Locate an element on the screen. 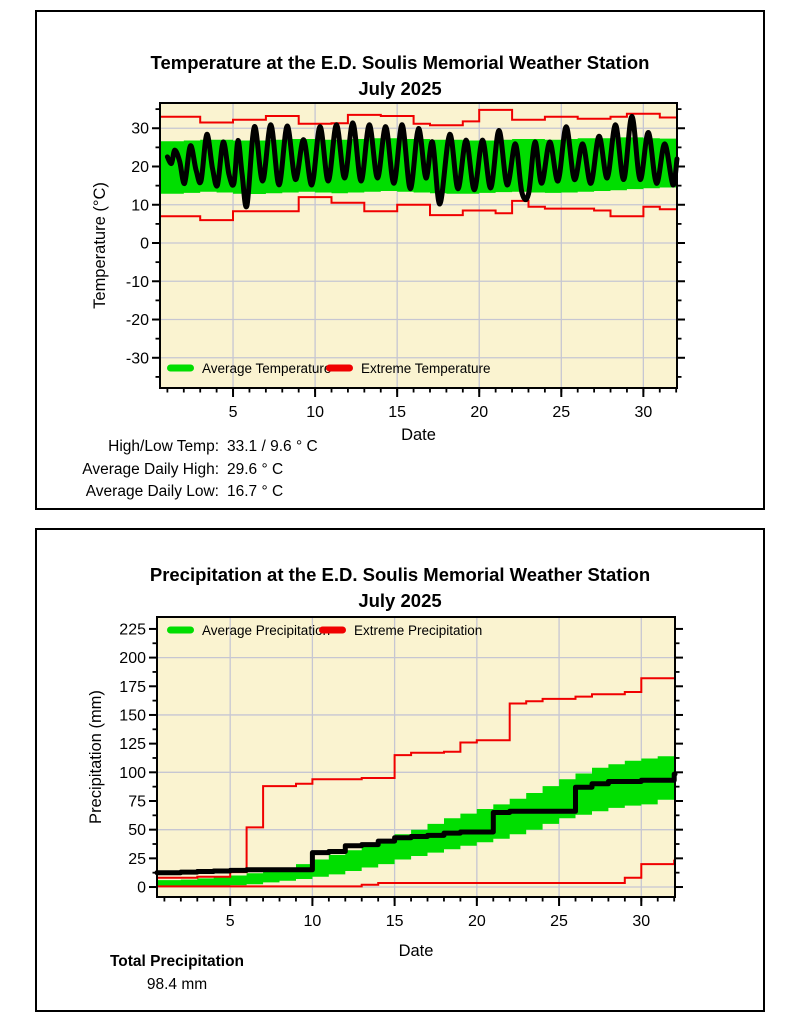 The image size is (791, 1024). svg-text: 150 is located at coordinates (132, 715).